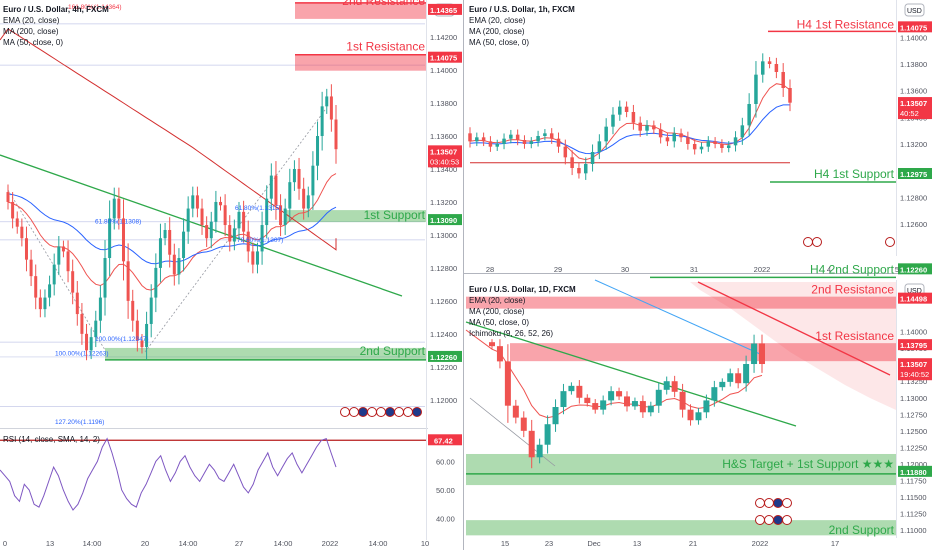  Describe the element at coordinates (913, 398) in the screenshot. I see `price-tick-label: 1.13000` at that location.